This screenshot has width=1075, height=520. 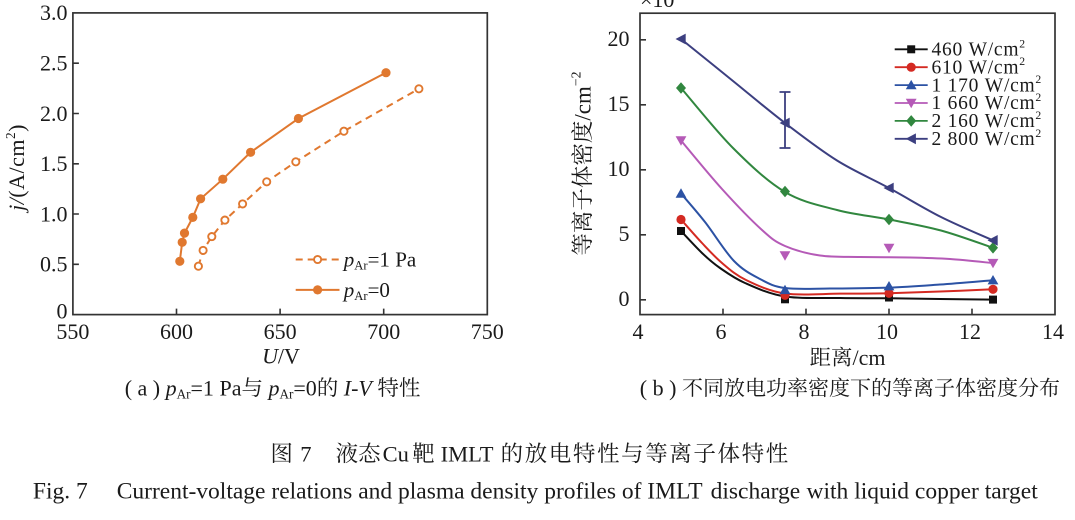 What do you see at coordinates (619, 38) in the screenshot?
I see `svg-text: 20` at bounding box center [619, 38].